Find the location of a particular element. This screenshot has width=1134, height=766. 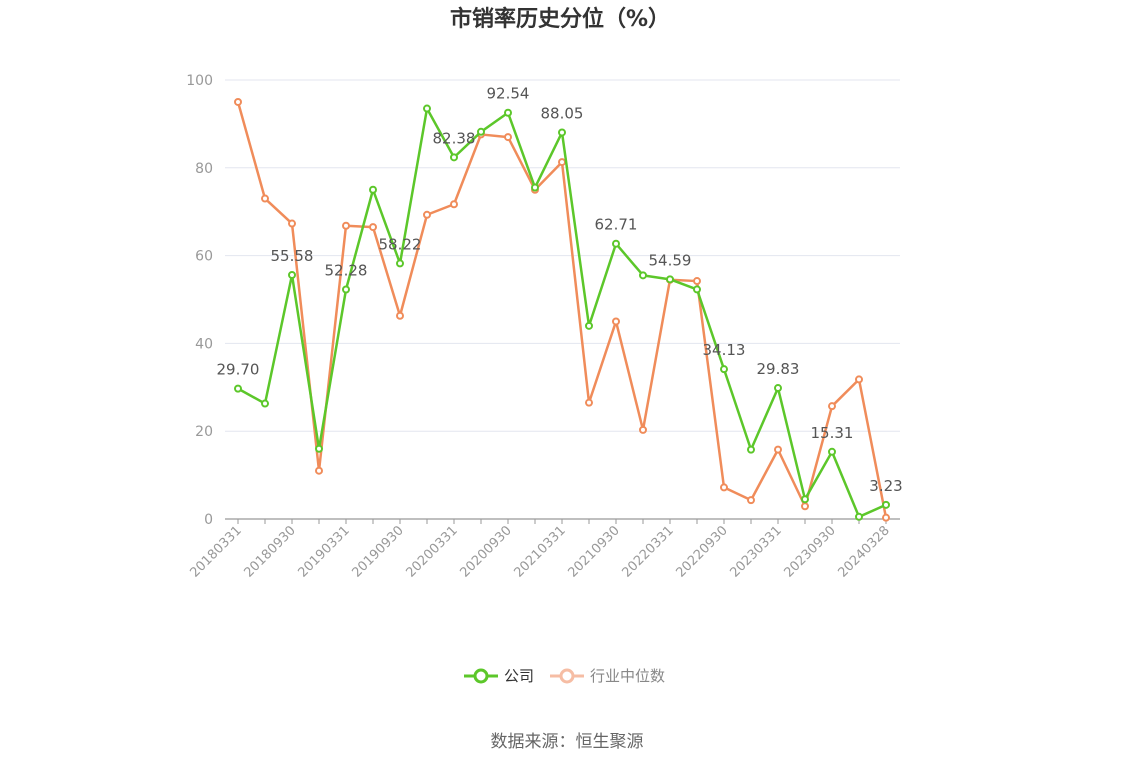

data-label: 58.22 is located at coordinates (400, 244).